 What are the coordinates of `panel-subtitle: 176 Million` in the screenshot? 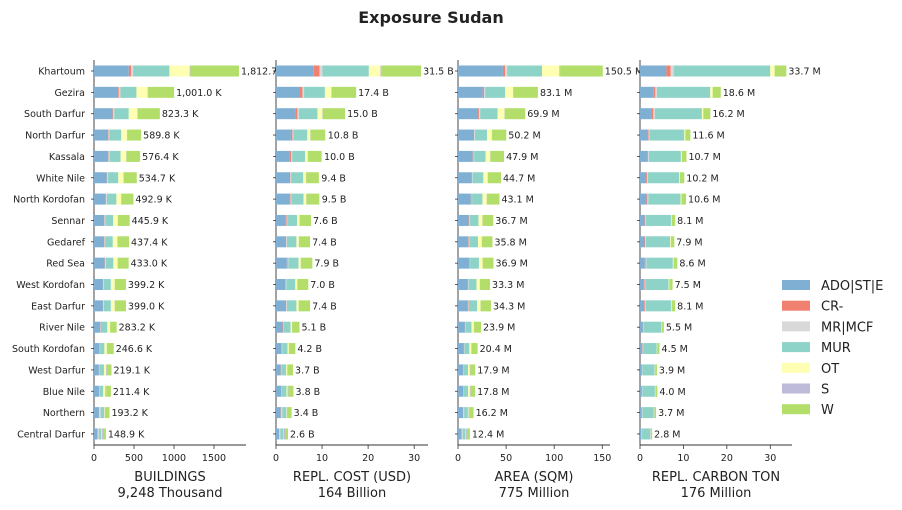 It's located at (716, 493).